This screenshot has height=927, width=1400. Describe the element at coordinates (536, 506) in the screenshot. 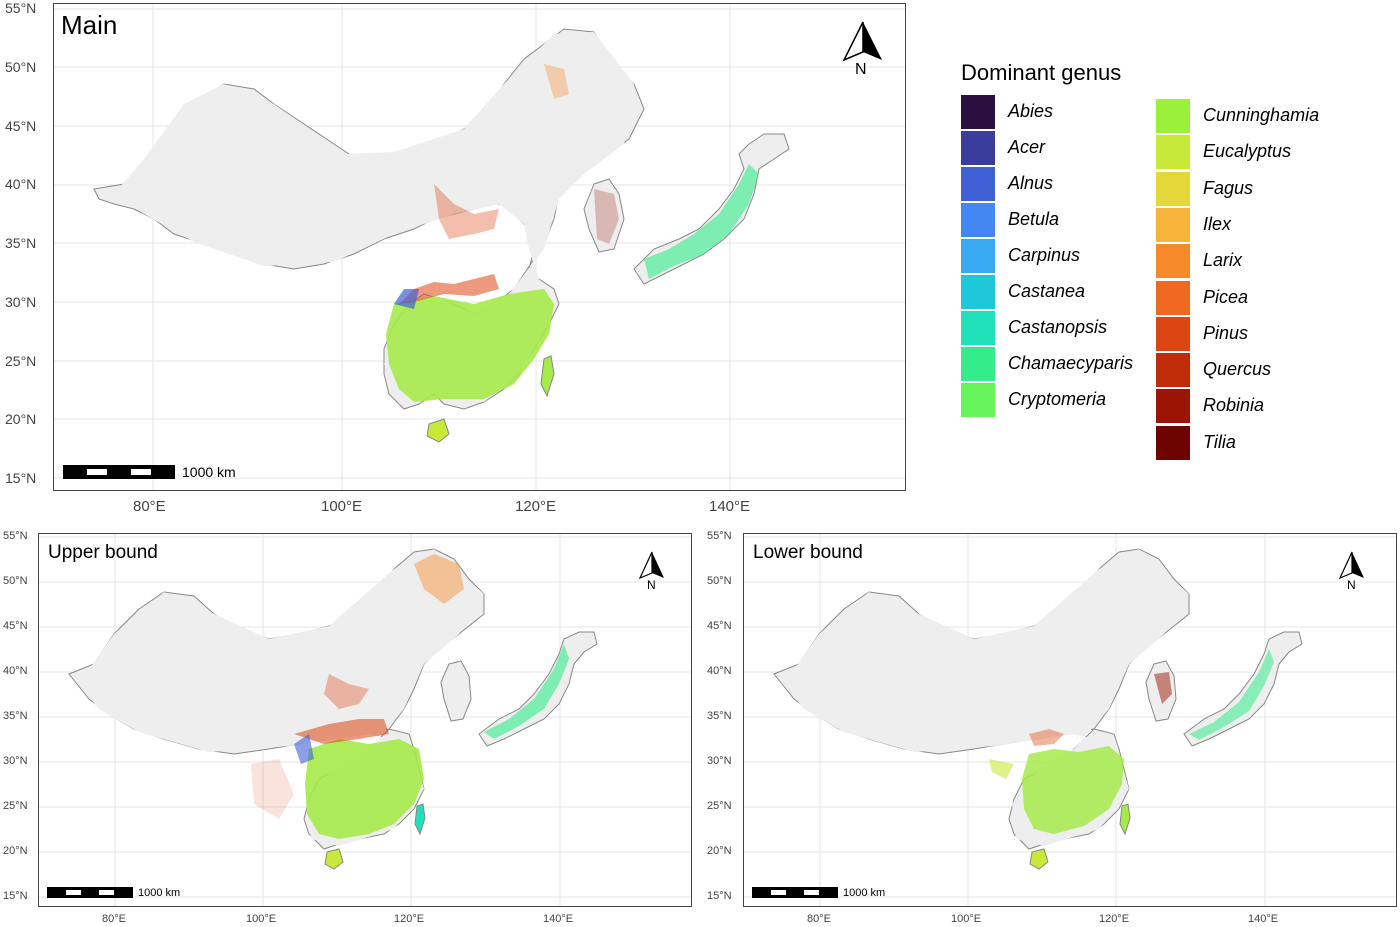

I see `main-lon-label: 120°E` at that location.